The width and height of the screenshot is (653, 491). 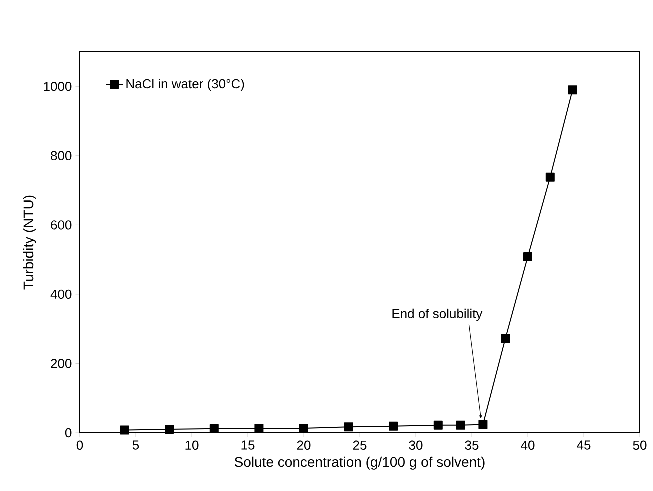 What do you see at coordinates (61, 363) in the screenshot?
I see `y-tick-label: 200` at bounding box center [61, 363].